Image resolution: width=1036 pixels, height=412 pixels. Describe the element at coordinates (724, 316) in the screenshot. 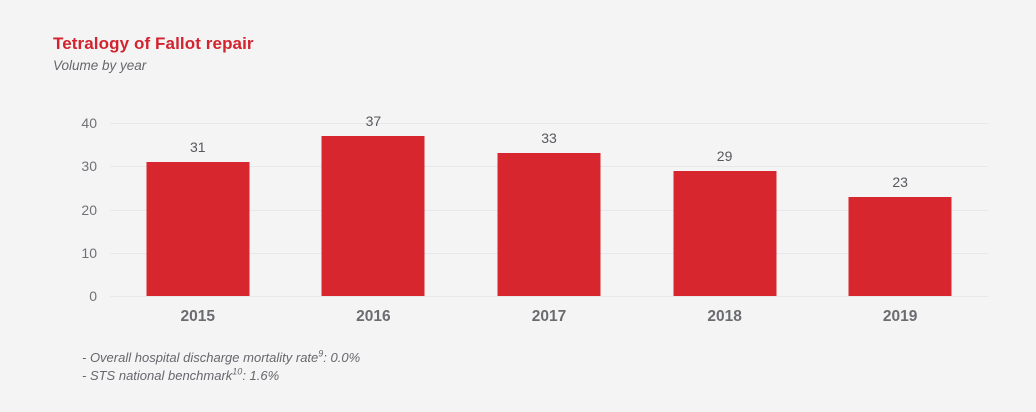

I see `x-axis-year-label: 2018` at that location.